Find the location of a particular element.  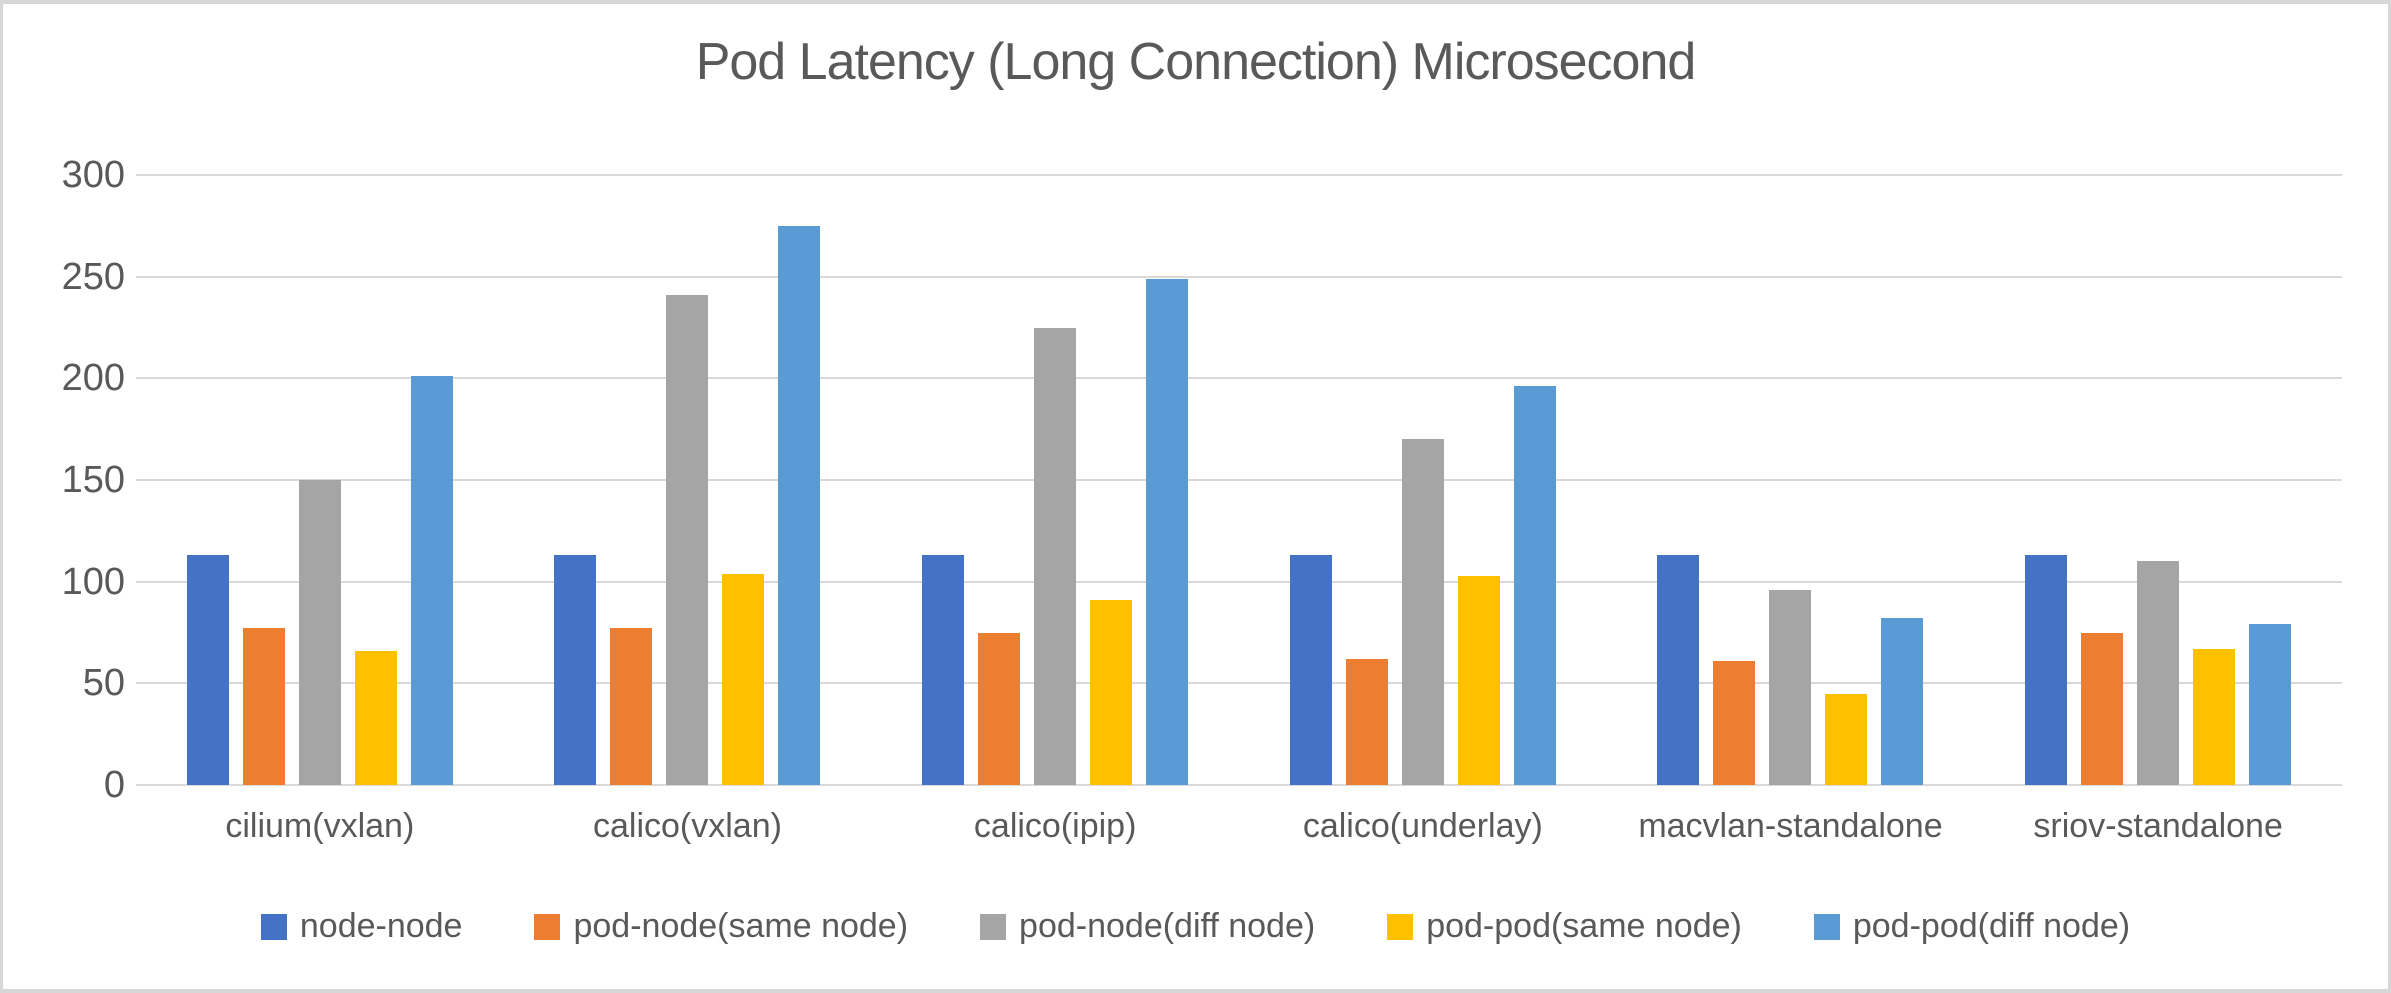

x-tick-label-sriov-standalone: sriov-standalone is located at coordinates (2158, 826).